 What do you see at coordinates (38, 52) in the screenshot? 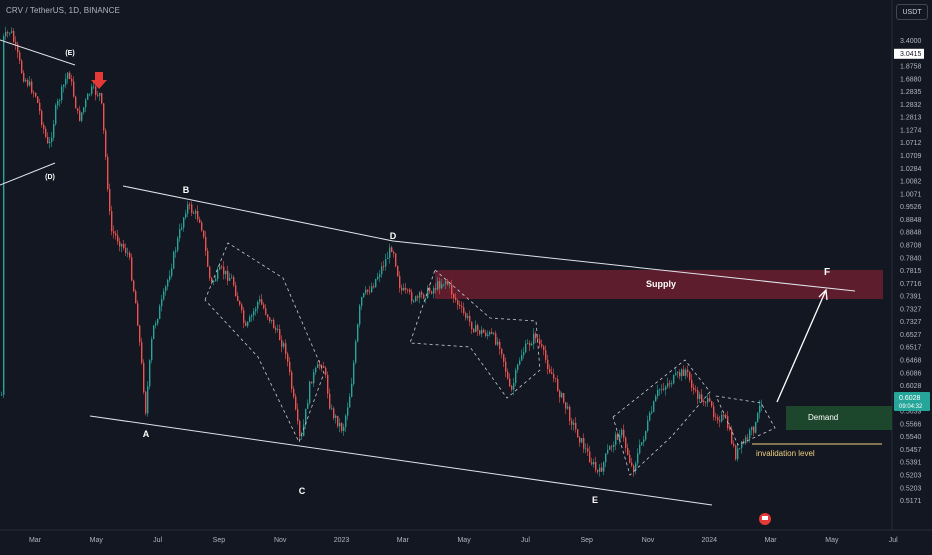
I see `old-upper-trendline` at bounding box center [38, 52].